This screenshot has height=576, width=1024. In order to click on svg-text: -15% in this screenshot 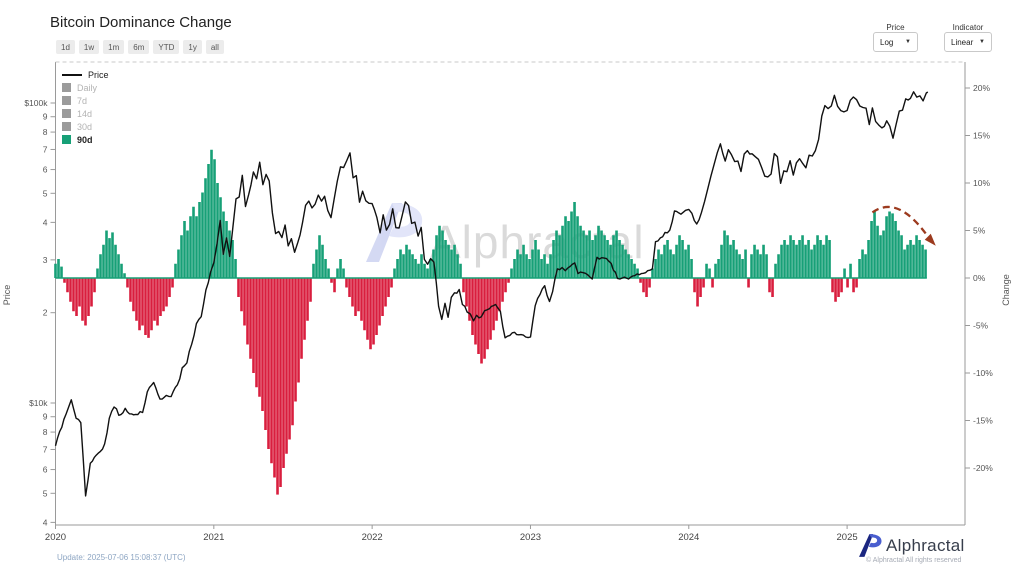, I will do `click(983, 421)`.